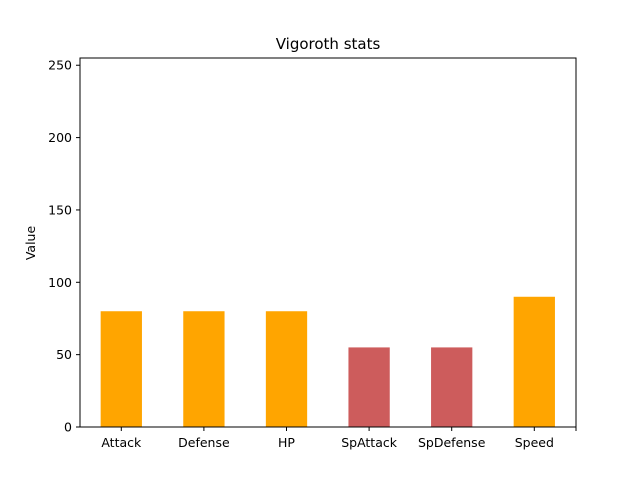 Image resolution: width=640 pixels, height=480 pixels. Describe the element at coordinates (60, 209) in the screenshot. I see `y-tick-label: 150` at that location.